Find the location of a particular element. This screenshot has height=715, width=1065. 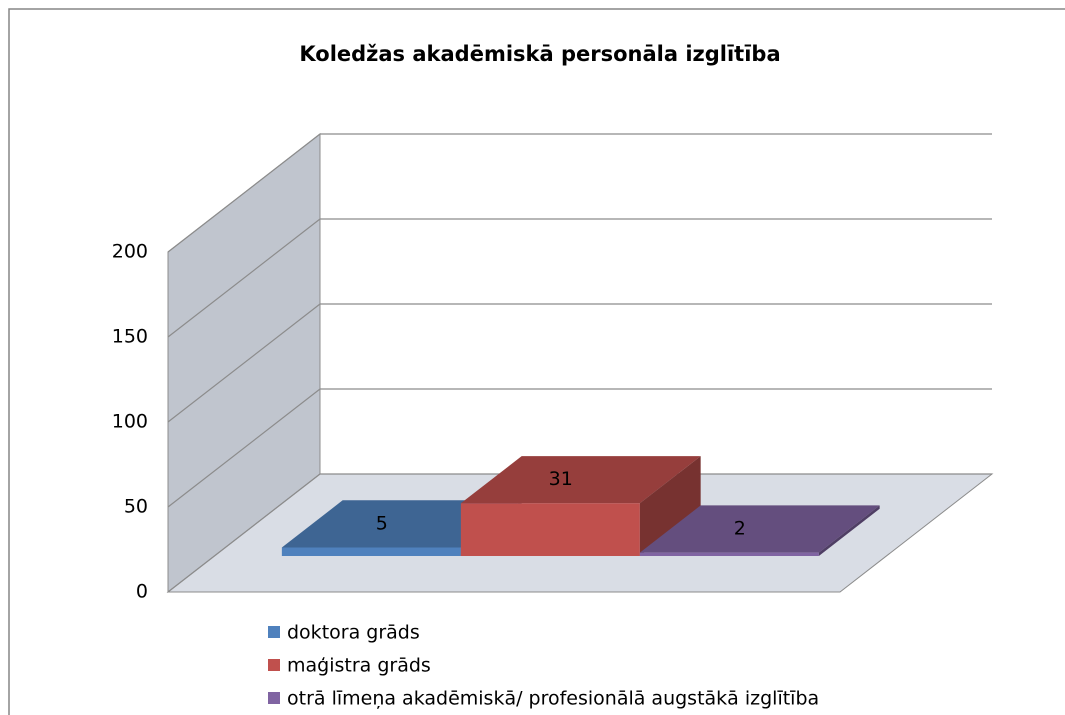

y-tick-label: 0 is located at coordinates (142, 592).